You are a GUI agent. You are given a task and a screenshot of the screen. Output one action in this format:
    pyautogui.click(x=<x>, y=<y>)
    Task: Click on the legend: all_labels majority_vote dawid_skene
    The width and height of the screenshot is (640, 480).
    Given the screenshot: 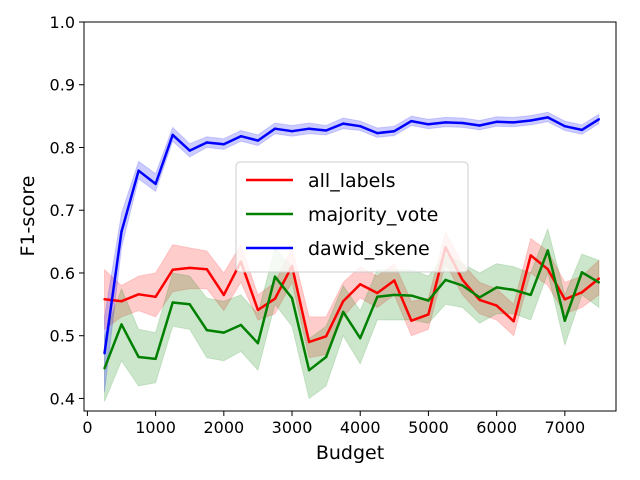 What is the action you would take?
    pyautogui.click(x=352, y=217)
    